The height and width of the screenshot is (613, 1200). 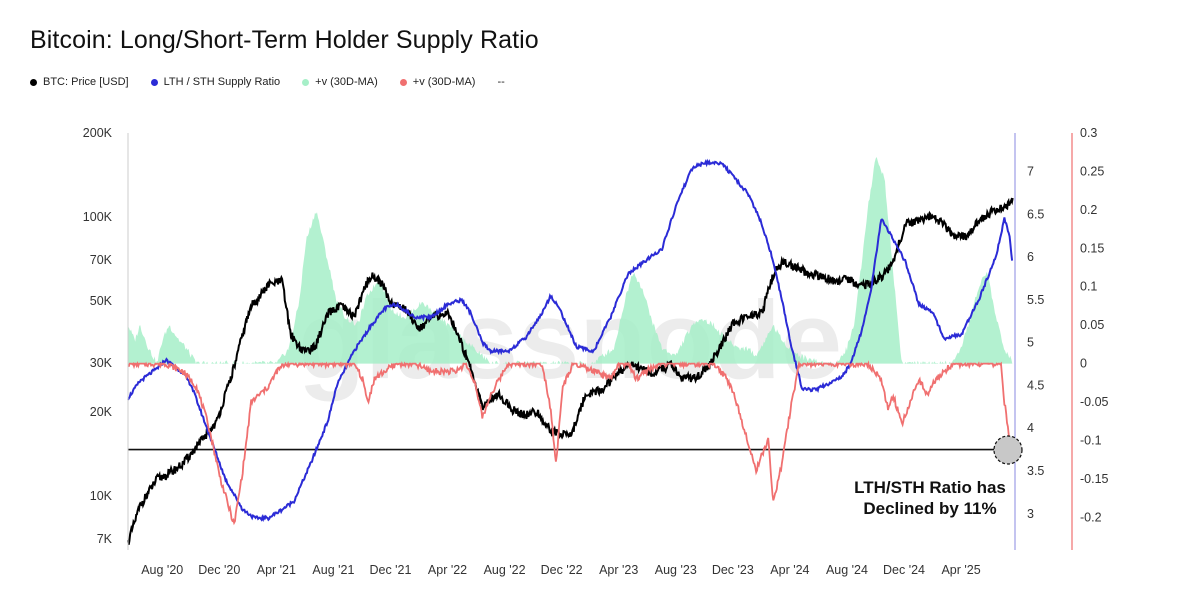 I want to click on left-axis-tick-label: 200K, so click(x=98, y=133).